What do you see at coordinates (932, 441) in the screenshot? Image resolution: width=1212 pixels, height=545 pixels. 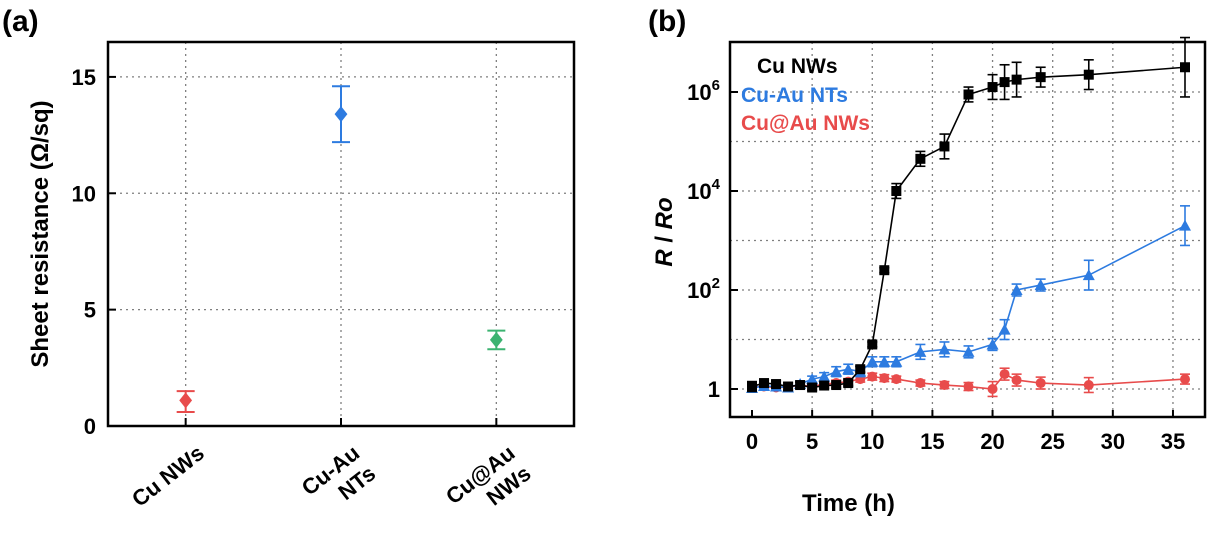 I see `panel-b-x-tick-label: 15` at bounding box center [932, 441].